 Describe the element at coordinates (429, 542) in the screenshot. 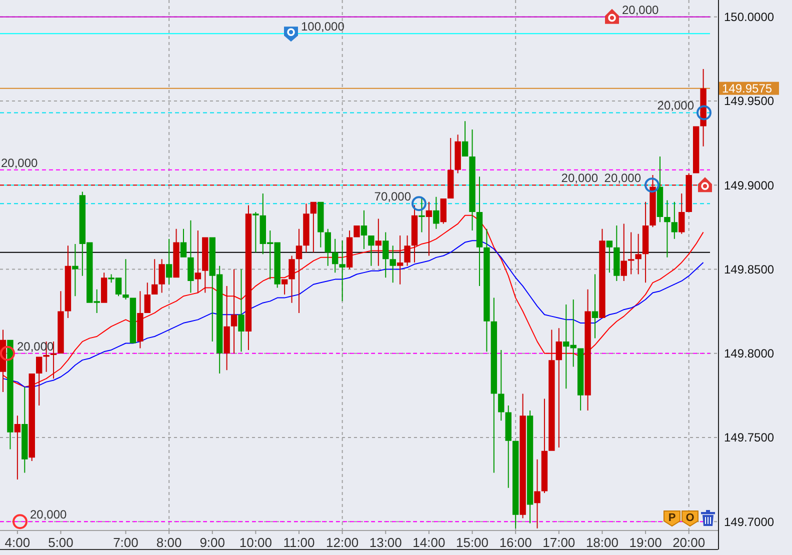

I see `x-tick-label: 14:00` at that location.